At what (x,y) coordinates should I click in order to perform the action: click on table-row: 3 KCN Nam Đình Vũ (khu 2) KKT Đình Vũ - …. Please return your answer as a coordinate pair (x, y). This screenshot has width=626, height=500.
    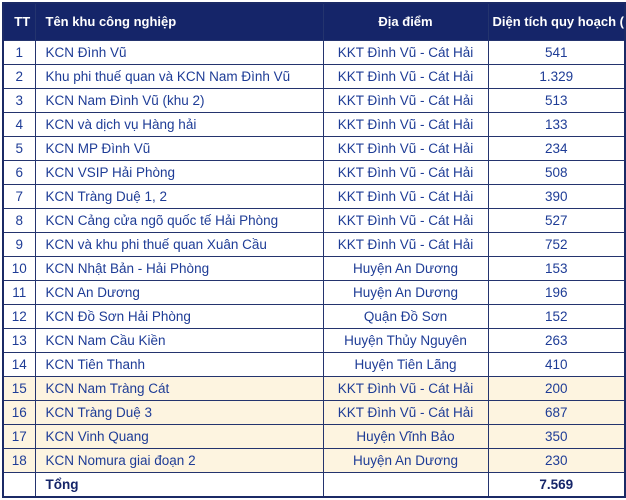
    Looking at the image, I should click on (314, 100).